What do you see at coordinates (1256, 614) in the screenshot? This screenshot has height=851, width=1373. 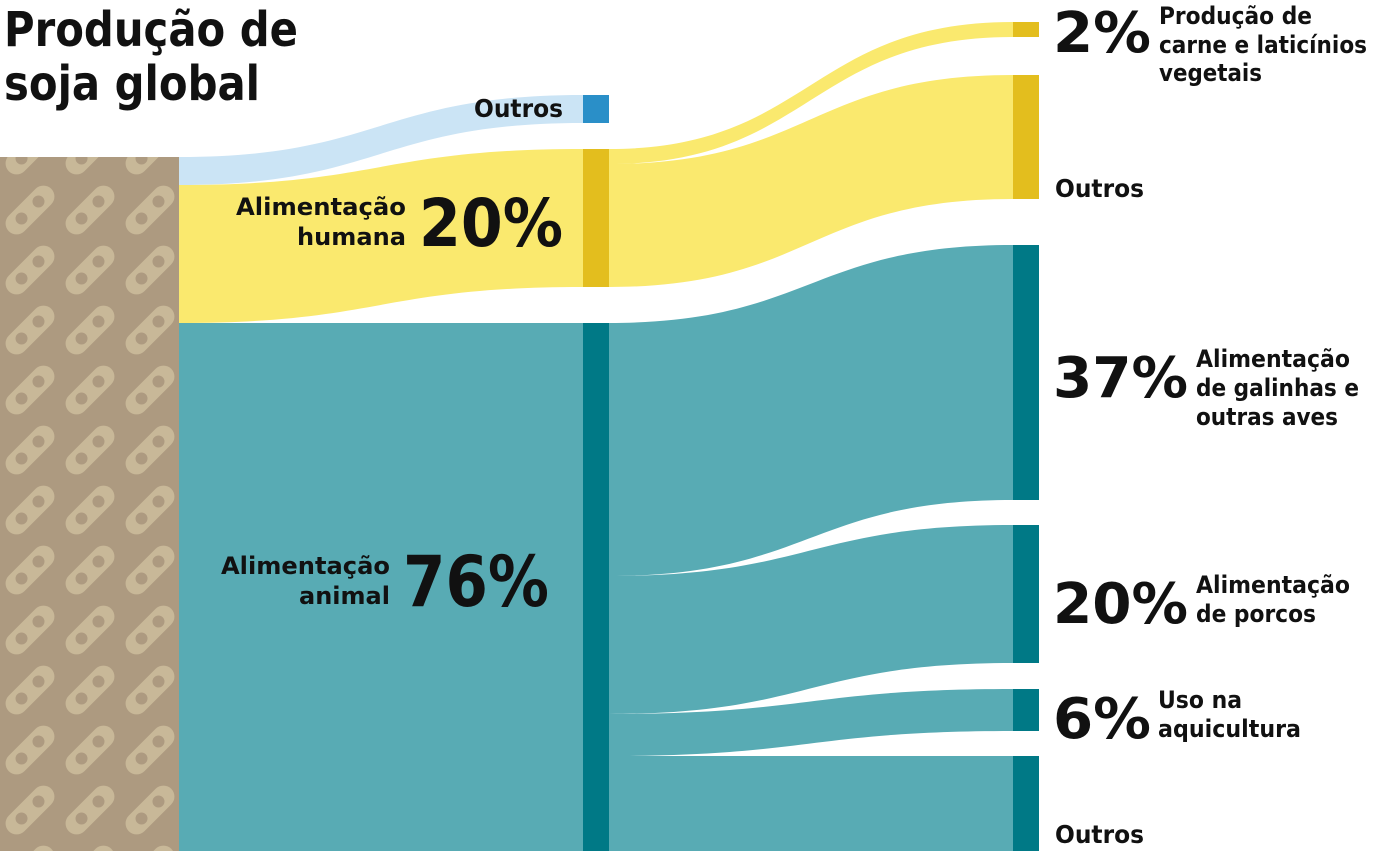 I see `pigs-label-line-2: de porcos` at bounding box center [1256, 614].